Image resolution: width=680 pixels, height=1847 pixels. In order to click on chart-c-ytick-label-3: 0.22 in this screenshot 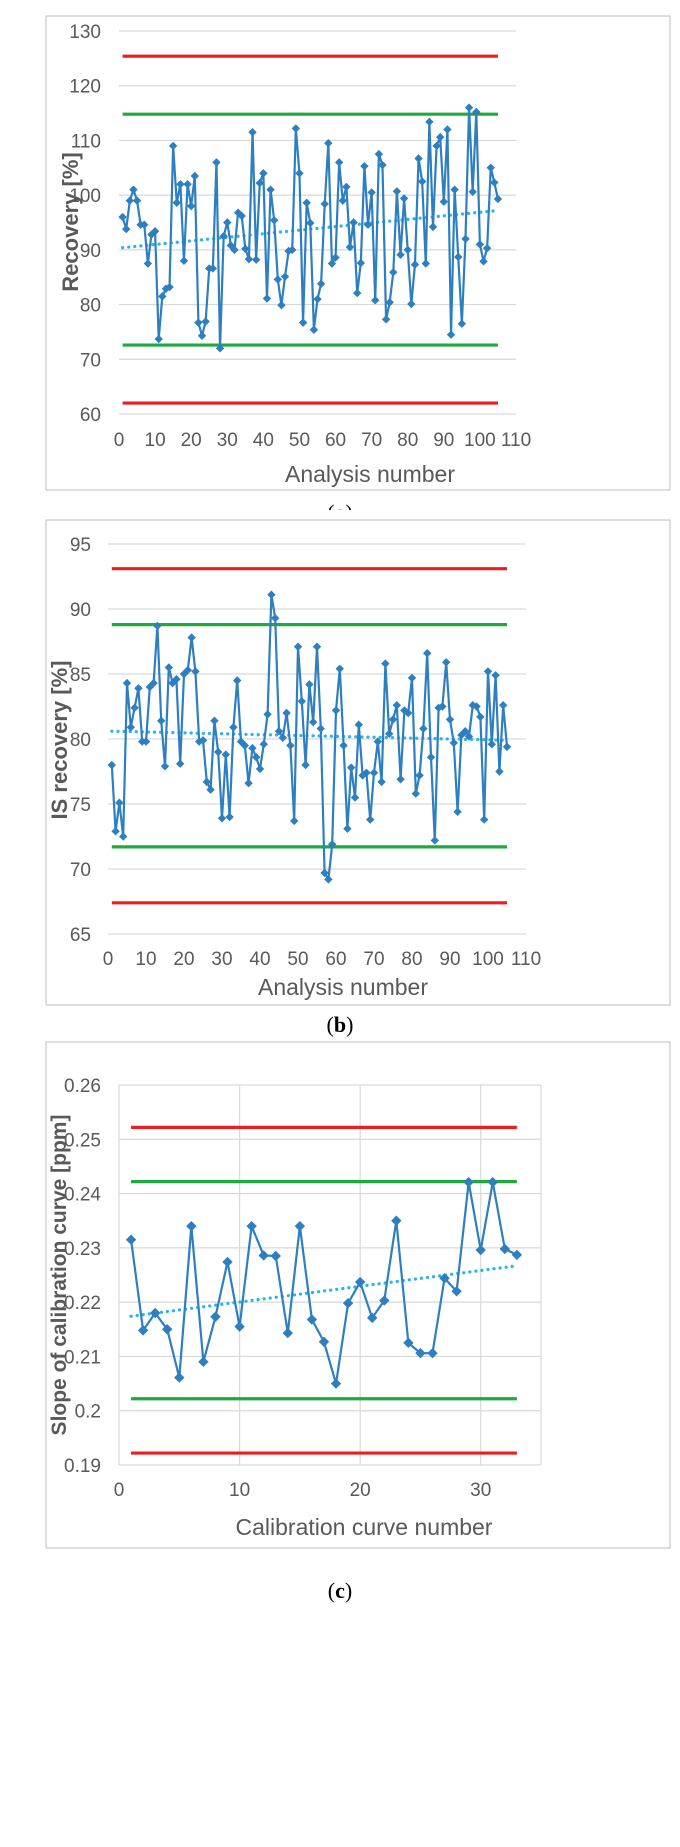, I will do `click(82, 1303)`.